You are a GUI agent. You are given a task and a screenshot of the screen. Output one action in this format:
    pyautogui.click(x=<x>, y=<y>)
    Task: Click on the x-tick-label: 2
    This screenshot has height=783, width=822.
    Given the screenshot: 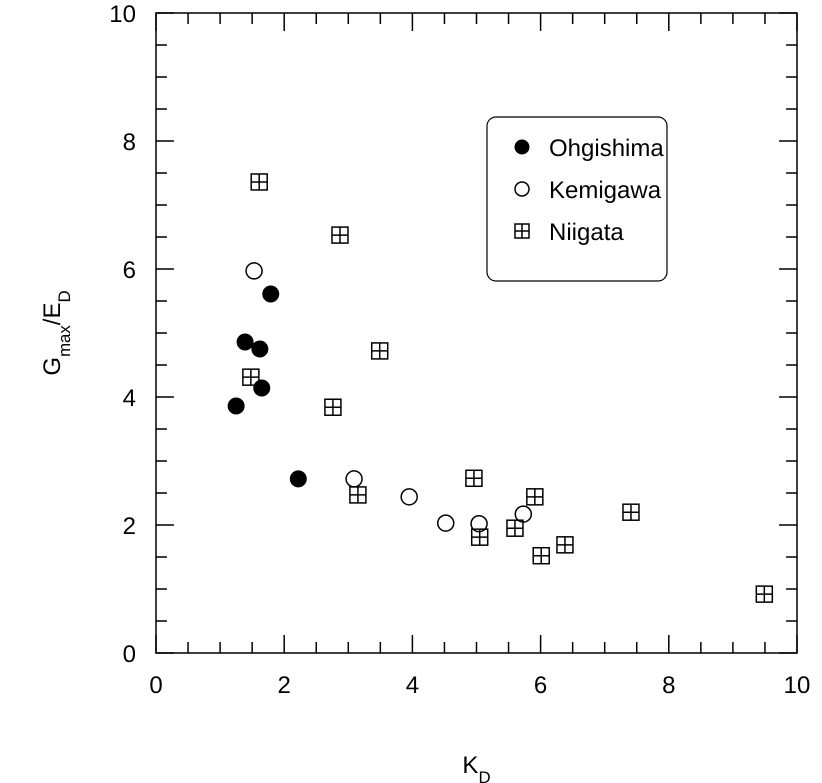 What is the action you would take?
    pyautogui.click(x=284, y=685)
    